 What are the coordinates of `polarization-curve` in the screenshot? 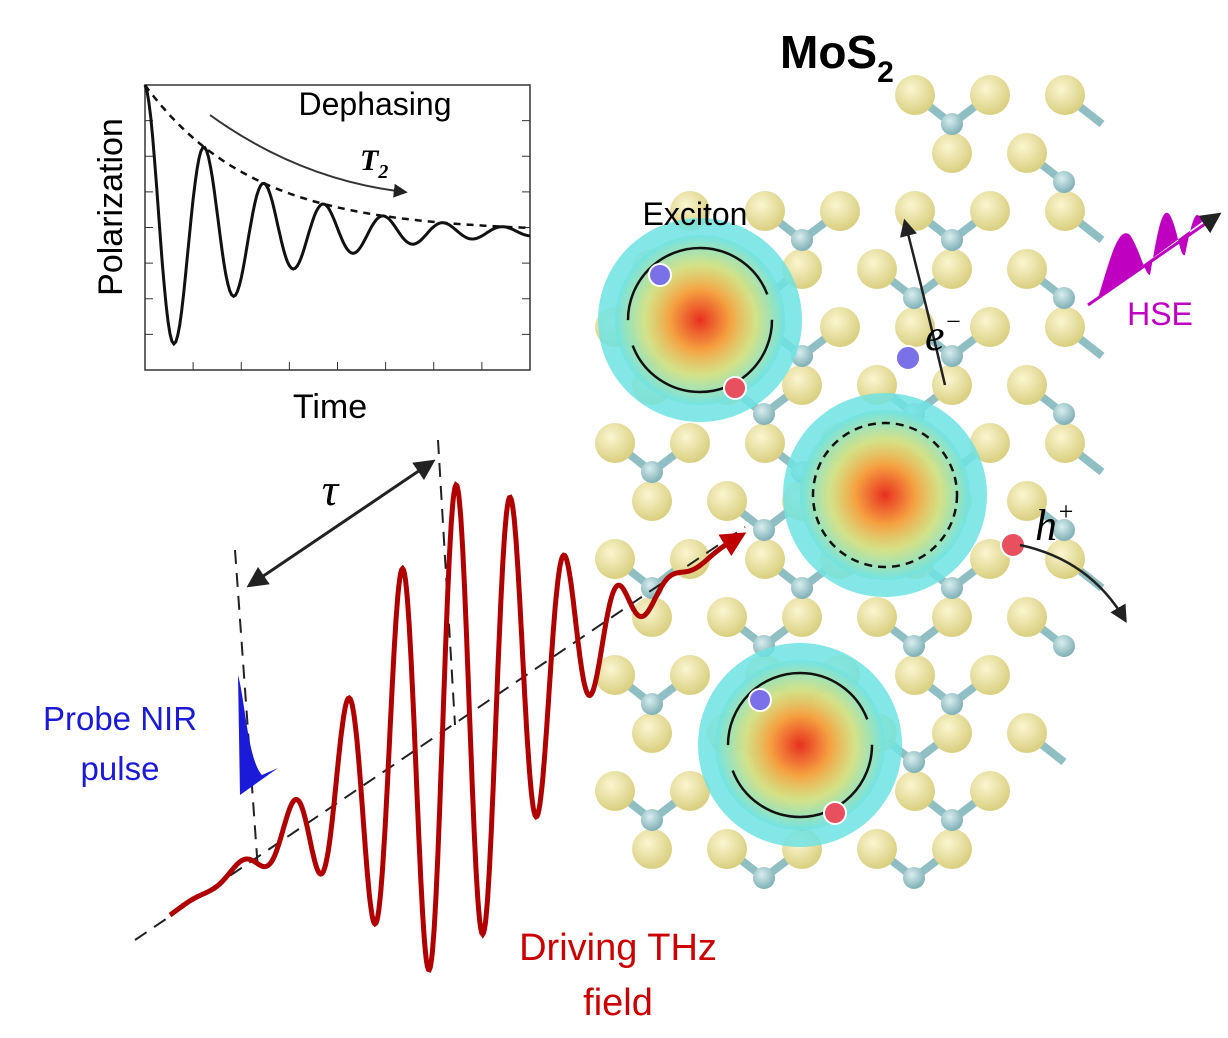 It's located at (337, 215).